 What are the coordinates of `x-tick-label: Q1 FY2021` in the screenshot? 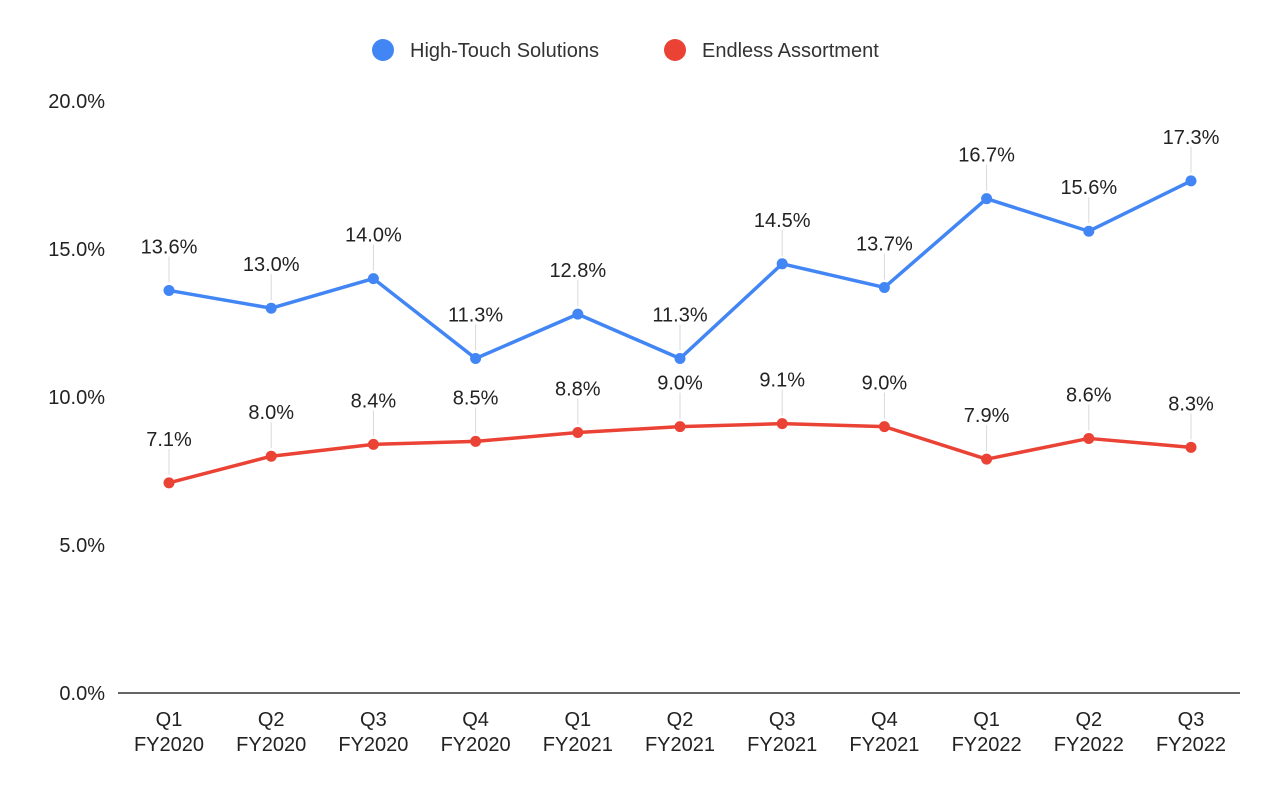 It's located at (578, 732).